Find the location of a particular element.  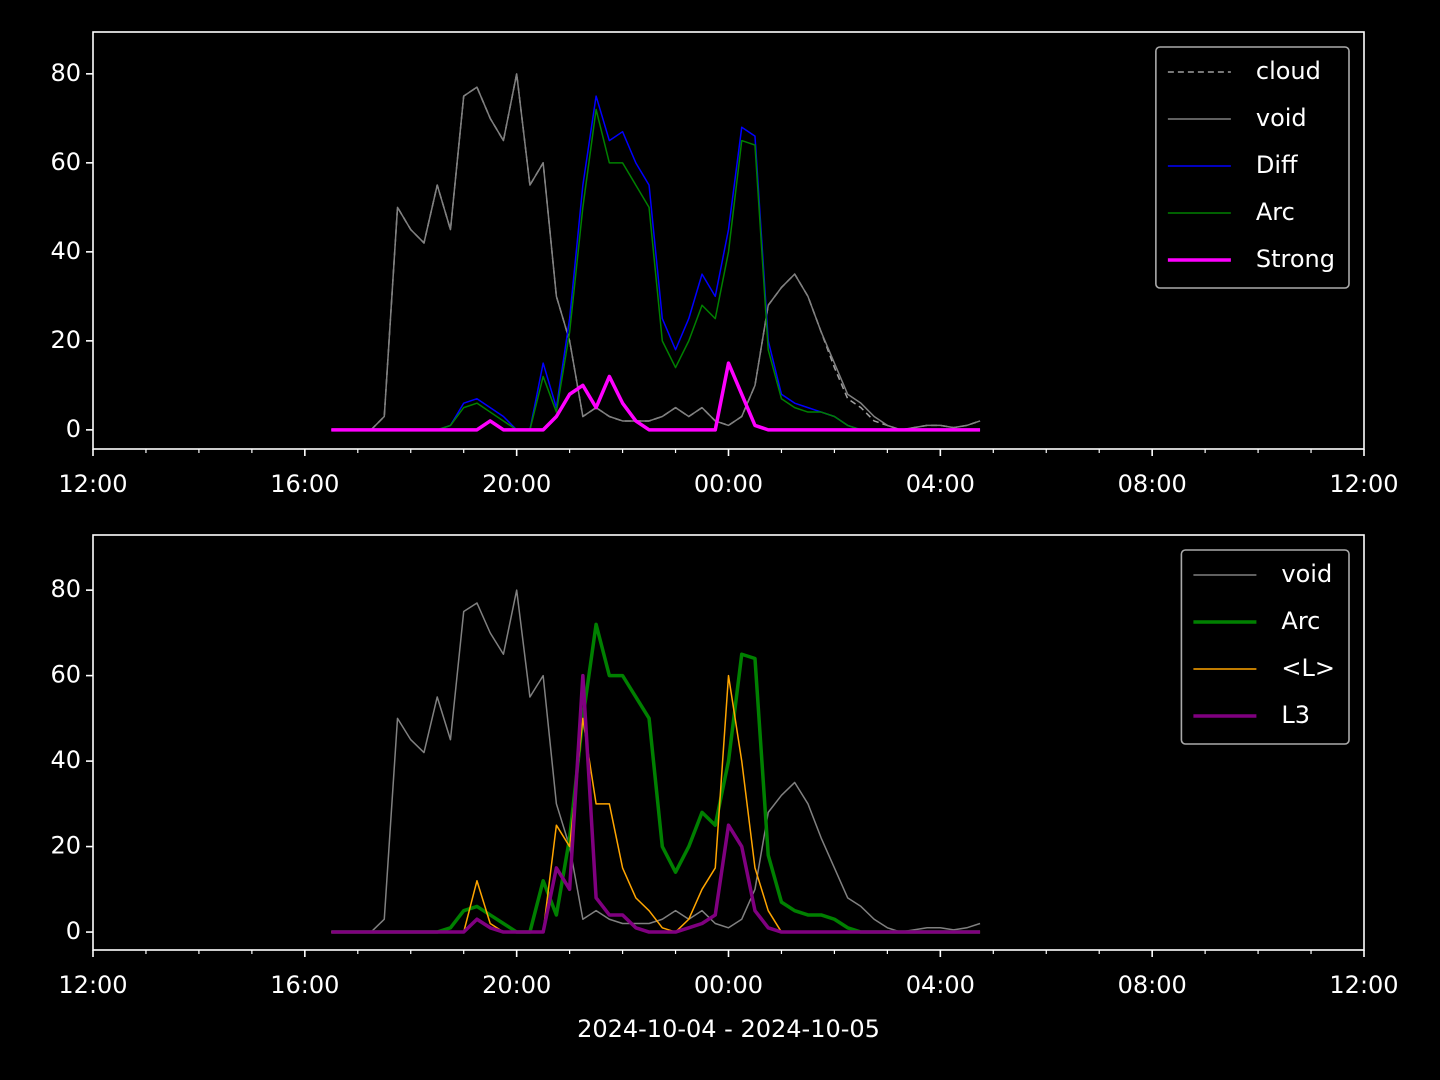

legend-label: L3 is located at coordinates (1295, 715).